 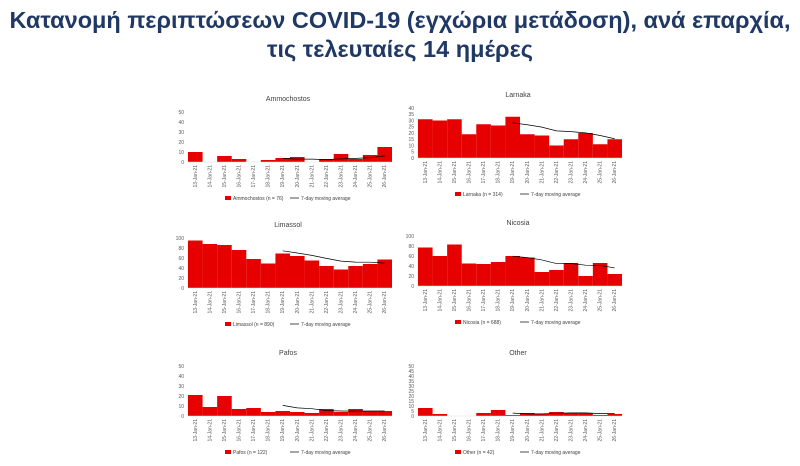 What do you see at coordinates (181, 113) in the screenshot?
I see `y-tick-label: 50` at bounding box center [181, 113].